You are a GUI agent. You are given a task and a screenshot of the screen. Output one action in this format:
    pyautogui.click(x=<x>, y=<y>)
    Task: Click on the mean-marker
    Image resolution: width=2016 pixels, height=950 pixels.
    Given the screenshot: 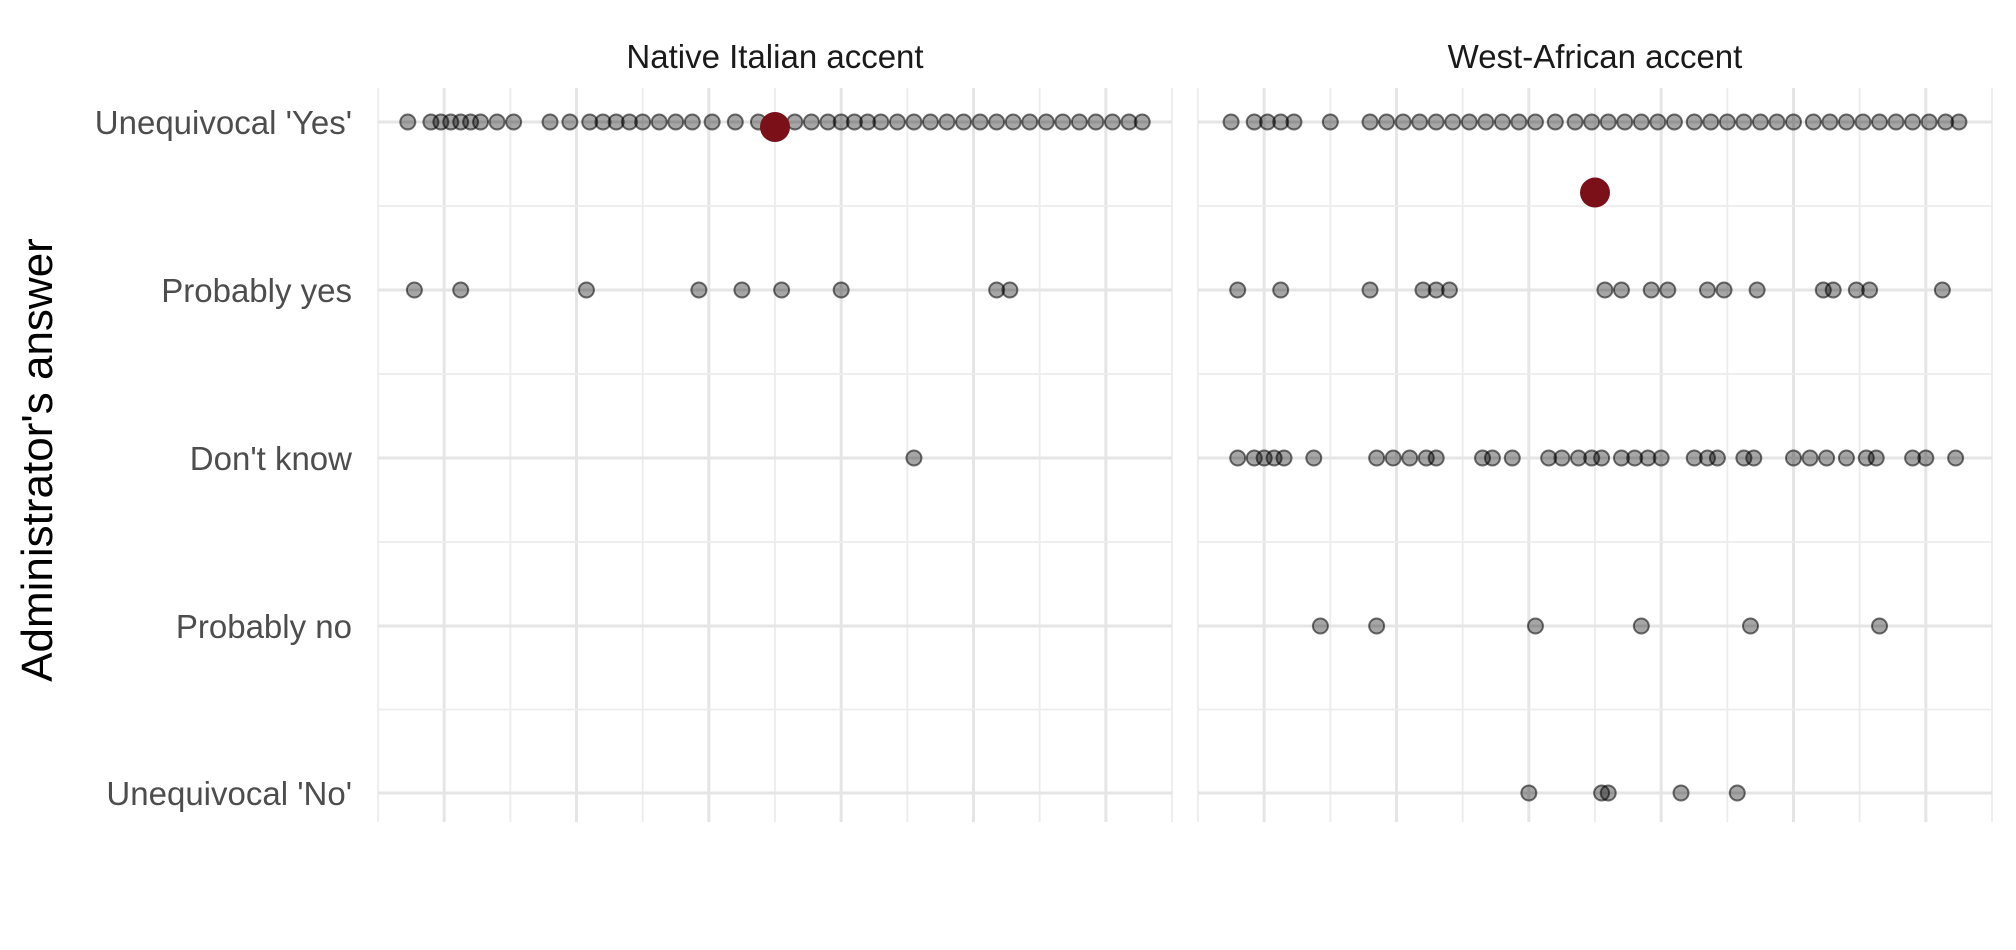 What is the action you would take?
    pyautogui.click(x=1595, y=192)
    